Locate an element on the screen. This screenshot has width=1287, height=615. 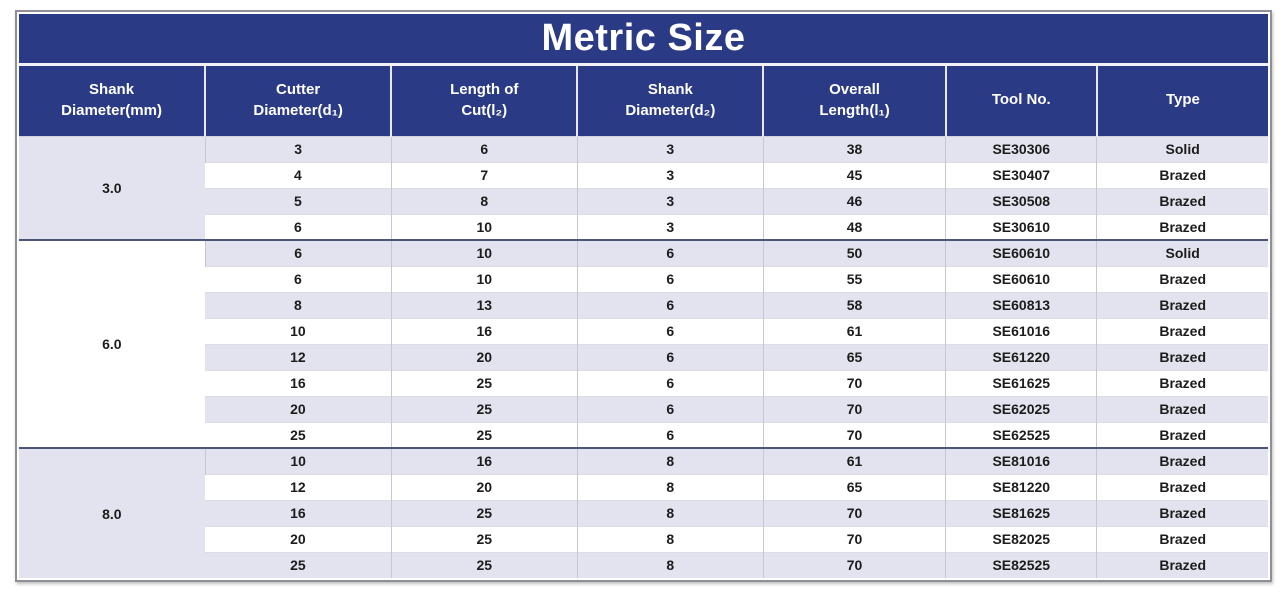
column-header-shank-diameter-mm: Shank Diameter(mm) is located at coordinates (112, 100).